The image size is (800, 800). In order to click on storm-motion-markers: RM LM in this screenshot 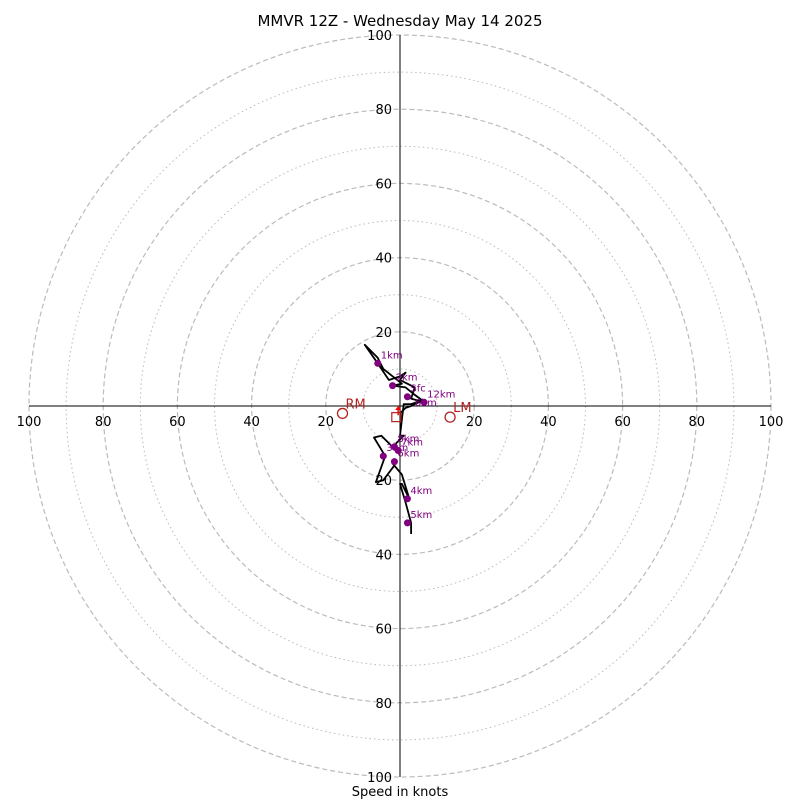, I will do `click(404, 410)`.